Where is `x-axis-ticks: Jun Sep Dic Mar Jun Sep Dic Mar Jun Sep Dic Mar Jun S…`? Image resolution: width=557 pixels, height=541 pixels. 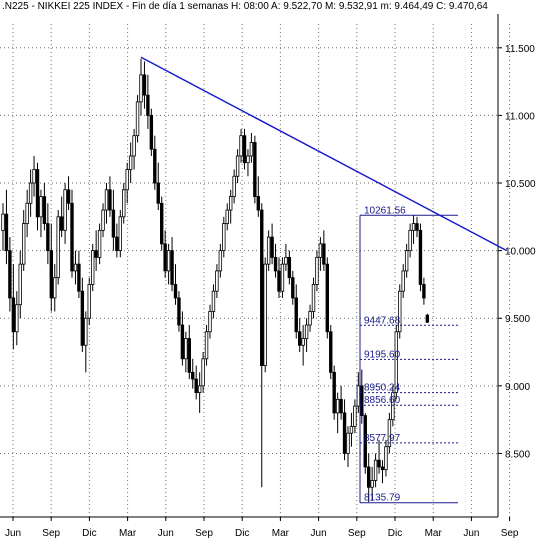
x-axis-ticks: Jun Sep Dic Mar Jun Sep Dic Mar Jun Sep Dic Mar Jun S… is located at coordinates (262, 528).